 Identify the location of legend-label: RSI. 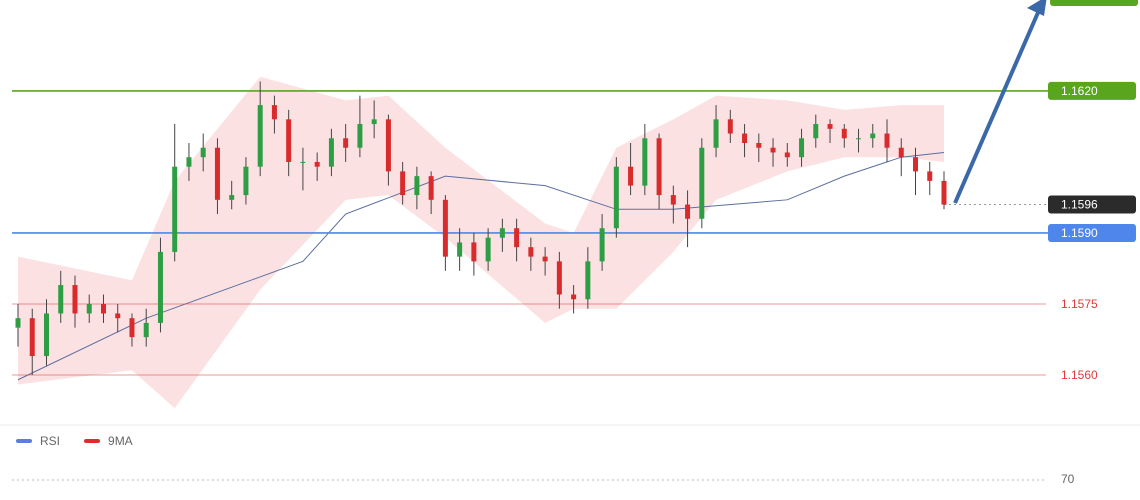
(50, 441).